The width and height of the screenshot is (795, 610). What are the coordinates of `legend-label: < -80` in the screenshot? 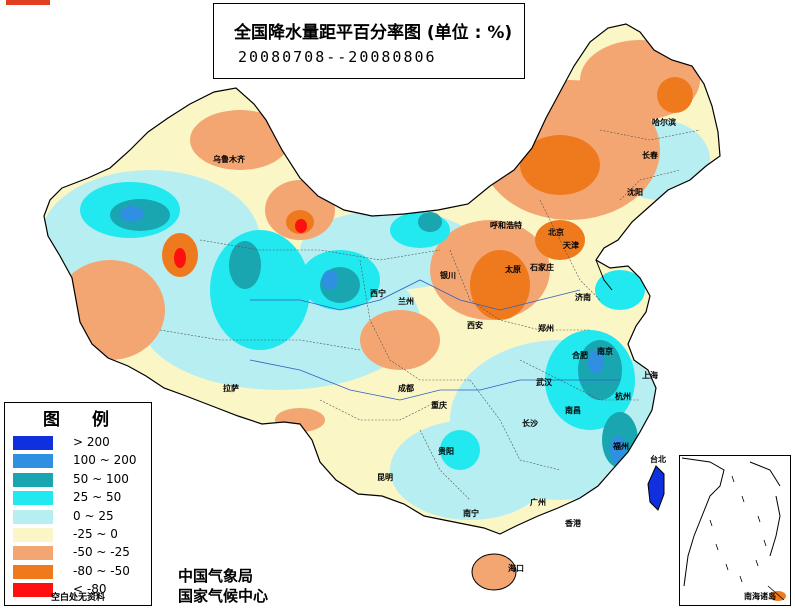 It's located at (90, 589).